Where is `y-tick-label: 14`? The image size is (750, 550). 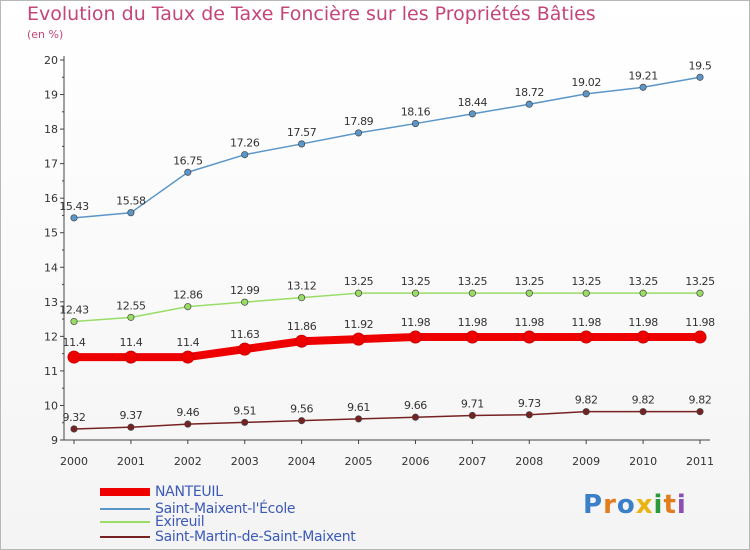 y-tick-label: 14 is located at coordinates (51, 267).